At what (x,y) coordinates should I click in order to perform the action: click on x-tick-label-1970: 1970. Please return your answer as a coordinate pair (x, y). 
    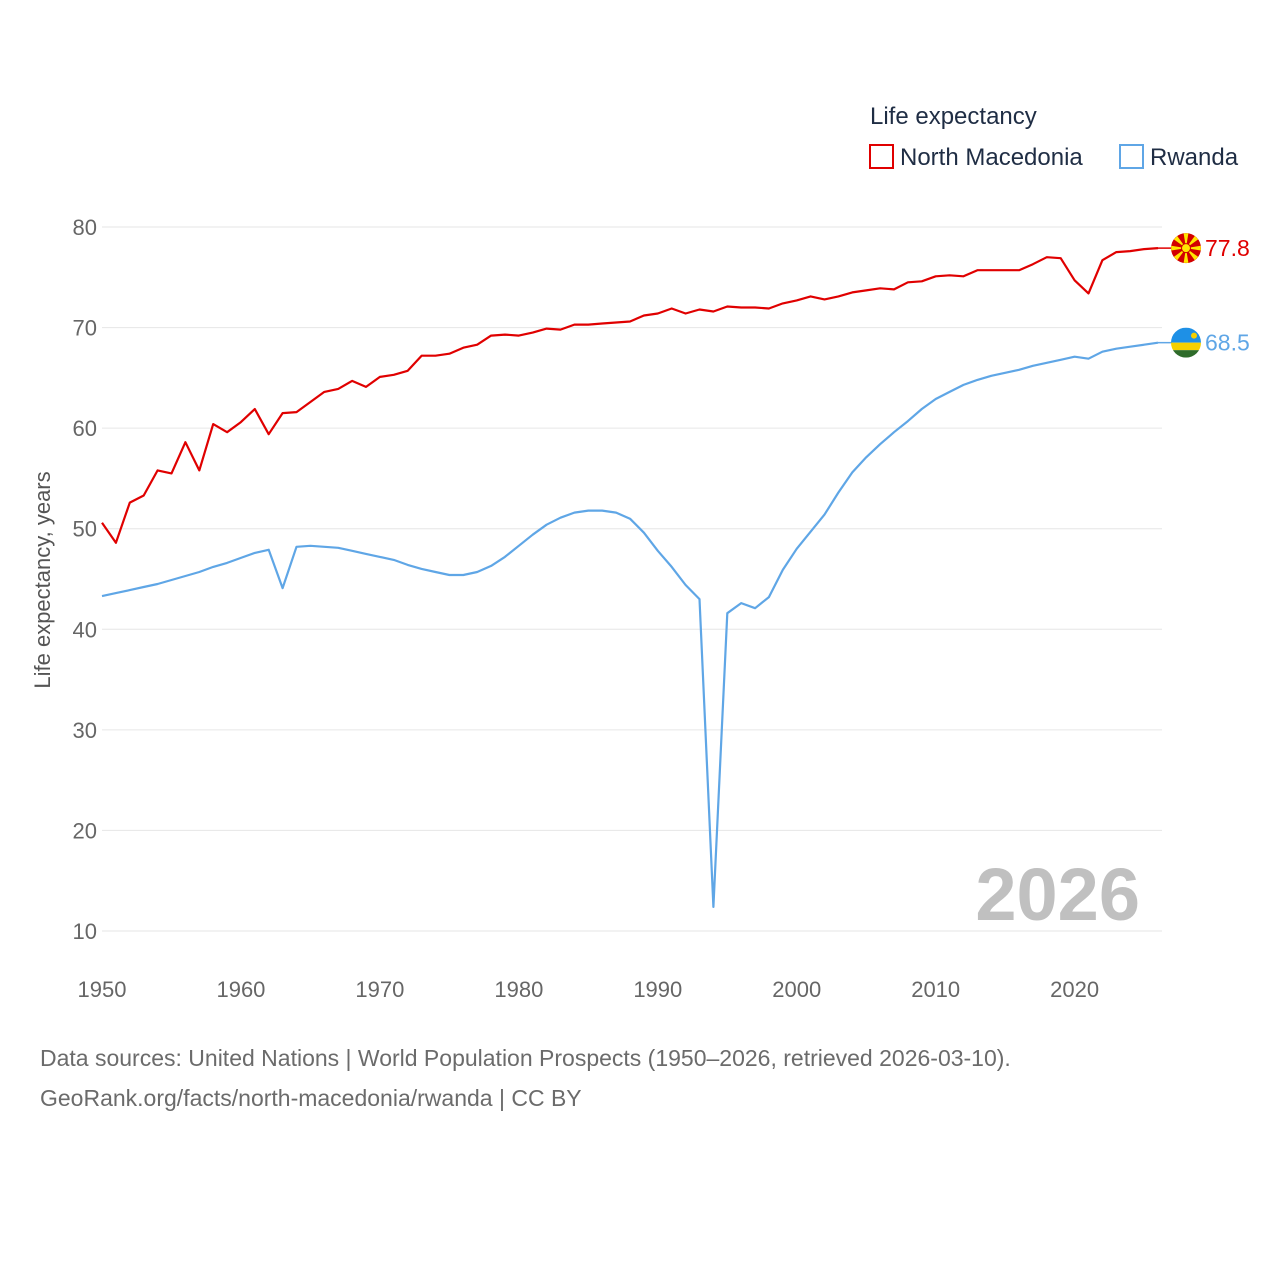
    Looking at the image, I should click on (379, 989).